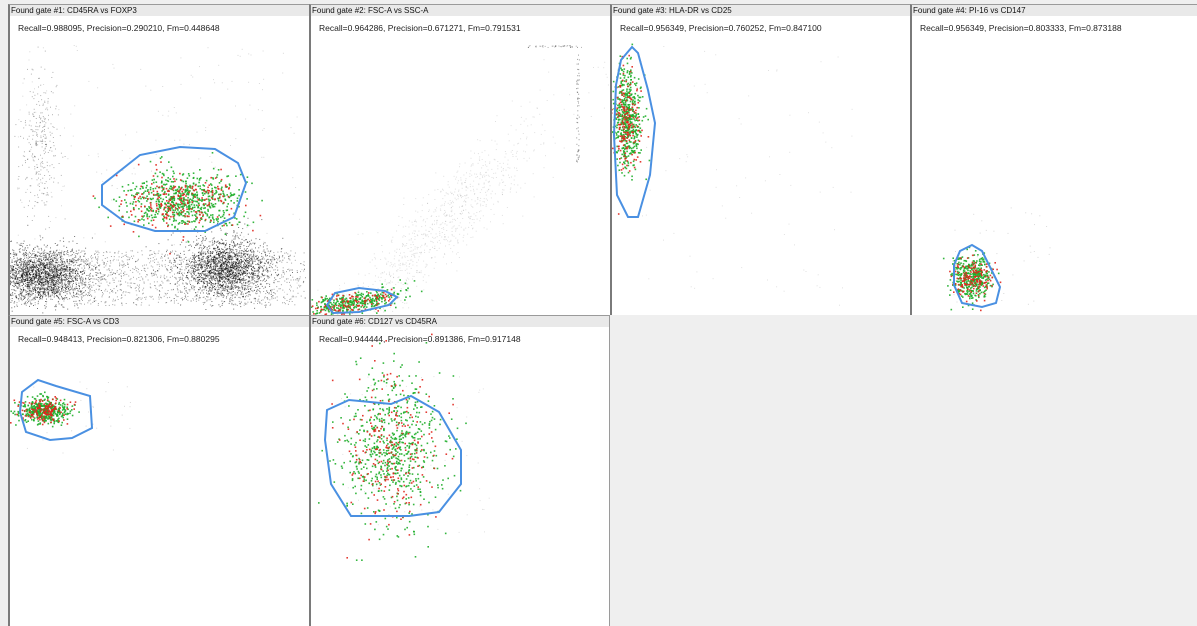 The height and width of the screenshot is (626, 1197). I want to click on panel-title-4: Found gate #4: PI-16 vs CD147, so click(1054, 10).